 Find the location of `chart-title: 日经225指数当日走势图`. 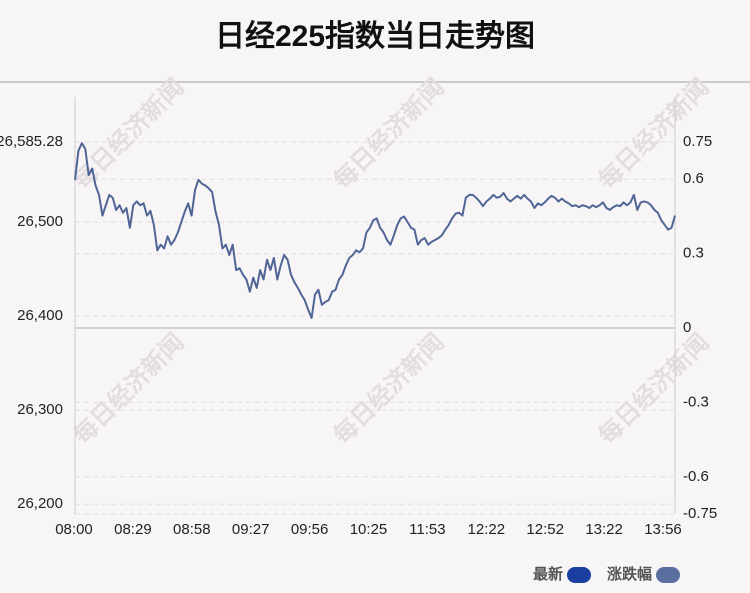

chart-title: 日经225指数当日走势图 is located at coordinates (375, 36).